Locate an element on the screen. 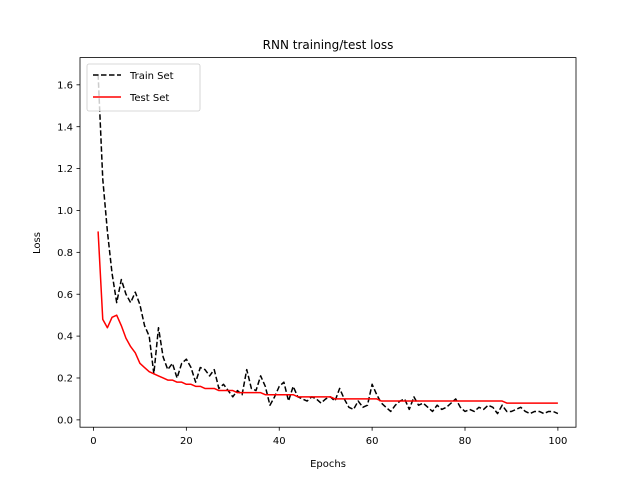 The image size is (640, 480). x-tick-label: 0 is located at coordinates (93, 441).